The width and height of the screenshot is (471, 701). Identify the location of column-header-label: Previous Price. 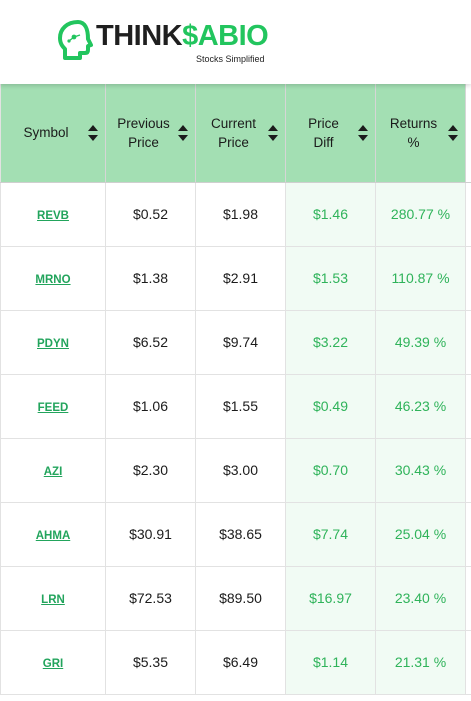
(143, 132).